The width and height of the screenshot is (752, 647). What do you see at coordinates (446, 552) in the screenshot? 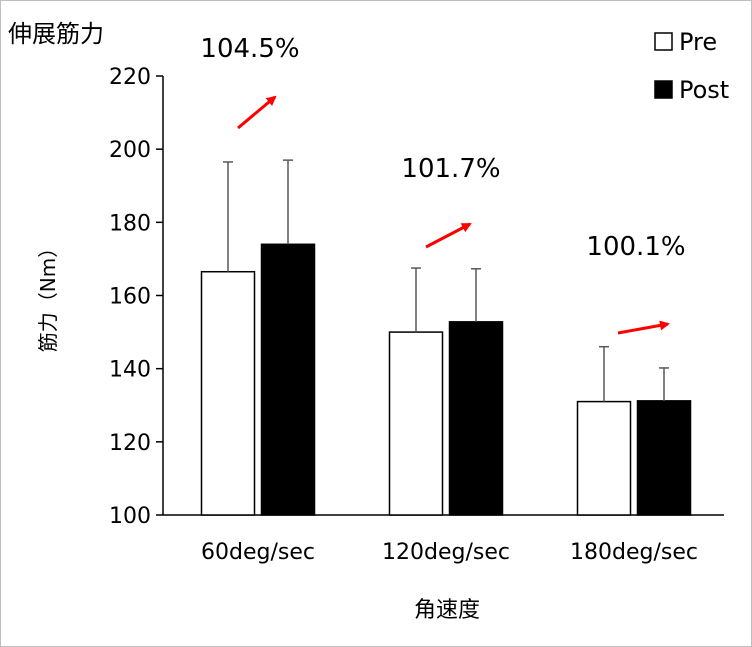
I see `x-tick-label: 120deg/sec` at bounding box center [446, 552].